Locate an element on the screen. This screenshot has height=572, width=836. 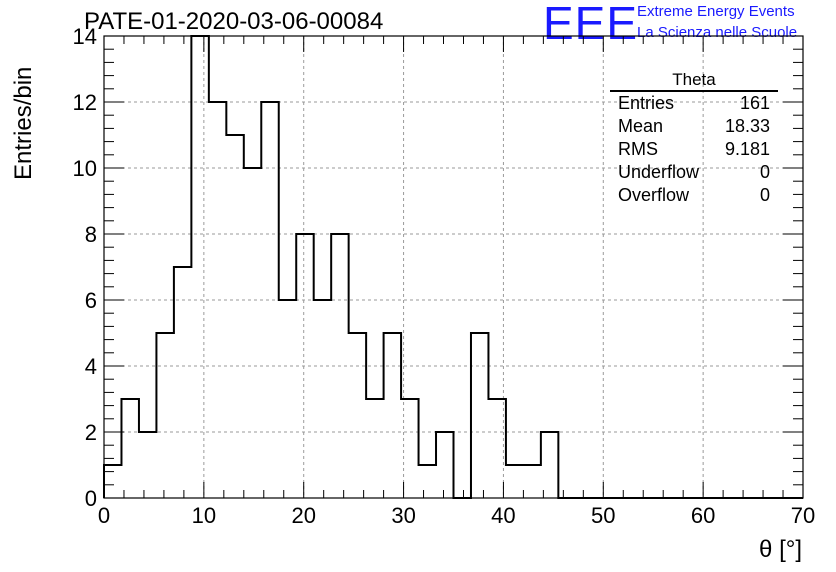
stats-key: Entries is located at coordinates (646, 103).